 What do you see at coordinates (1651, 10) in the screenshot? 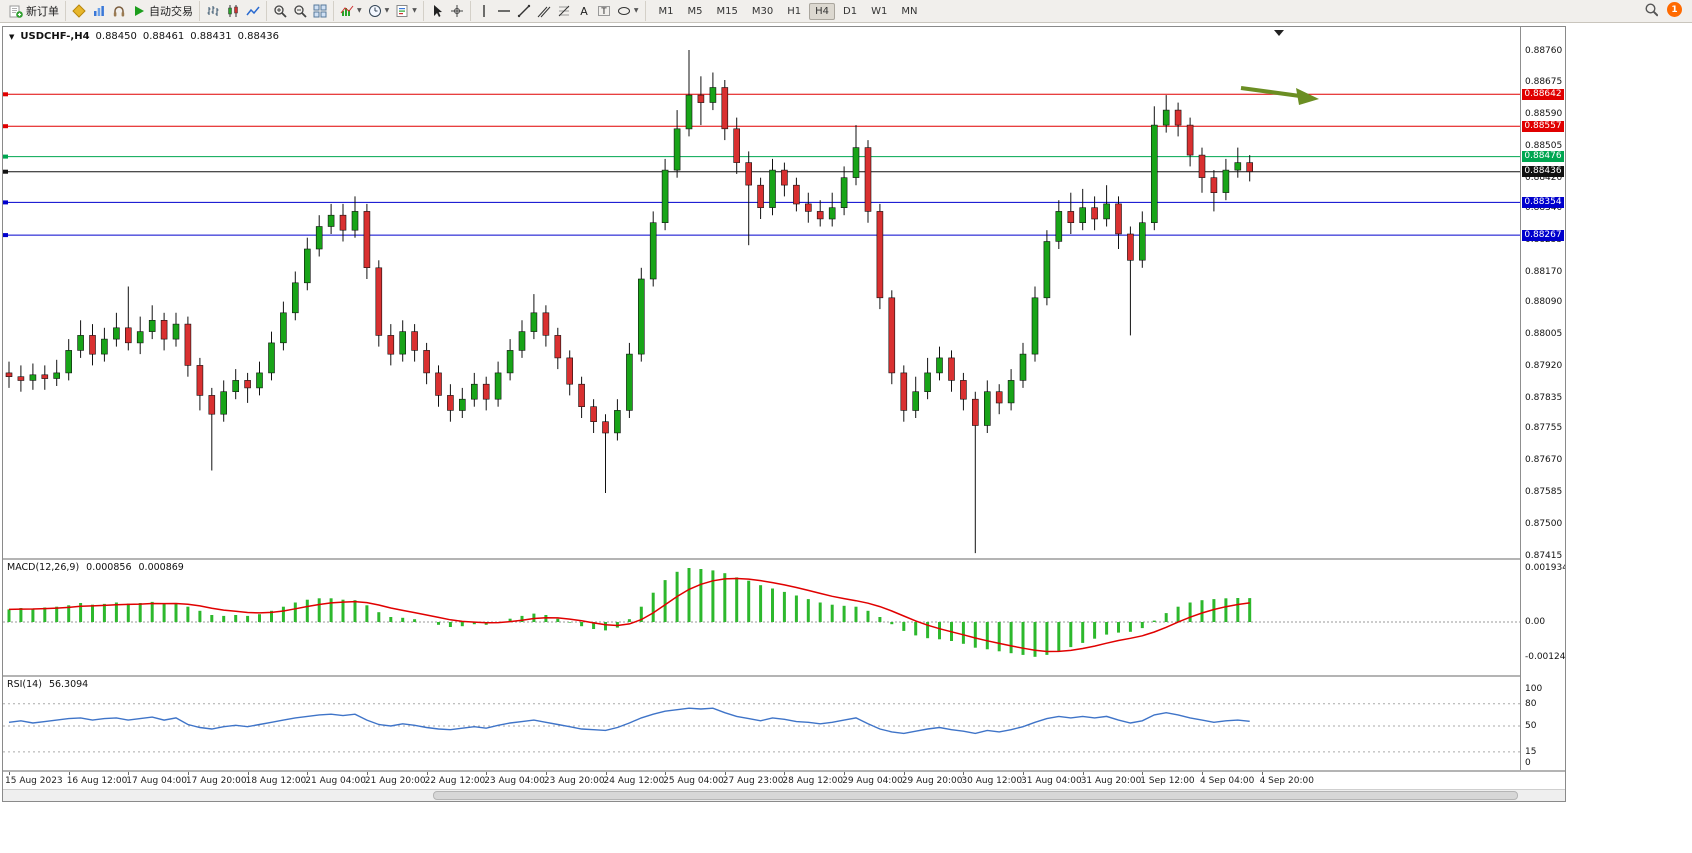
I see `search-icon` at bounding box center [1651, 10].